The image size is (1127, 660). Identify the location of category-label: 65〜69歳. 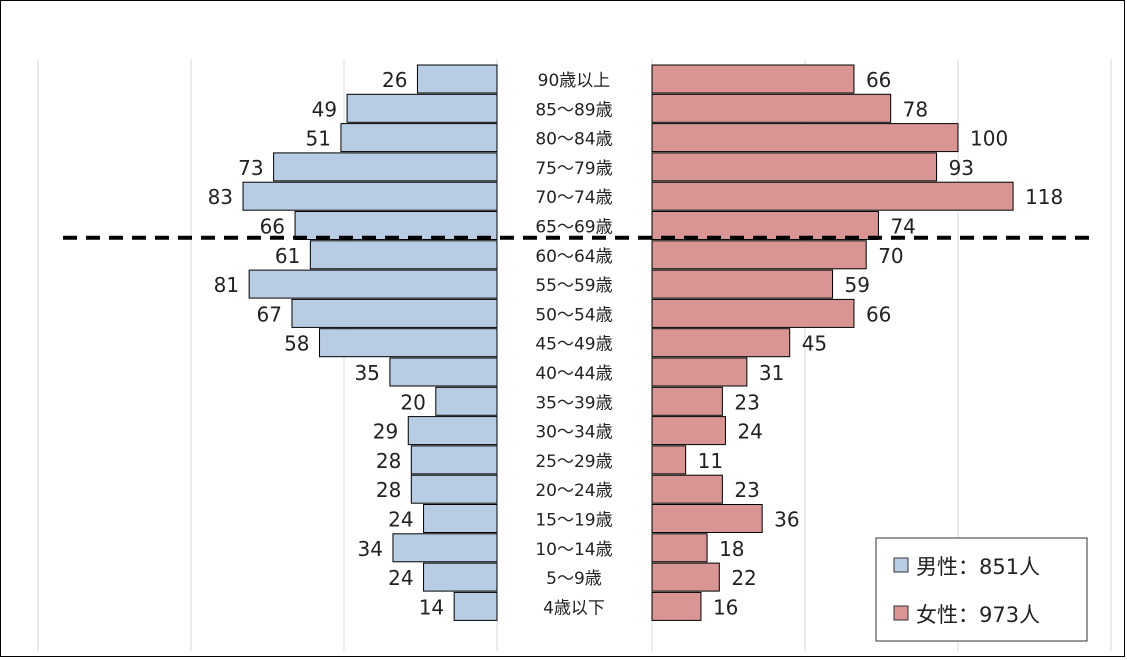
(573, 228).